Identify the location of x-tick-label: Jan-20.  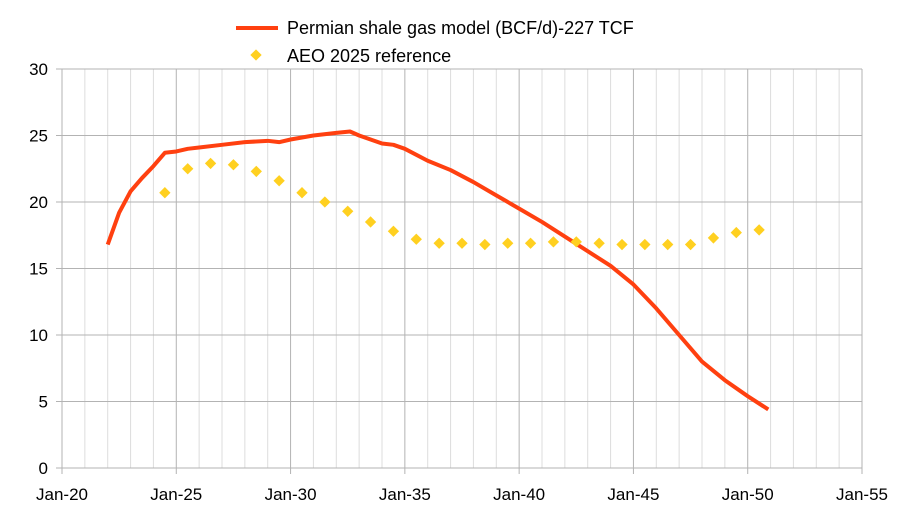
(62, 494).